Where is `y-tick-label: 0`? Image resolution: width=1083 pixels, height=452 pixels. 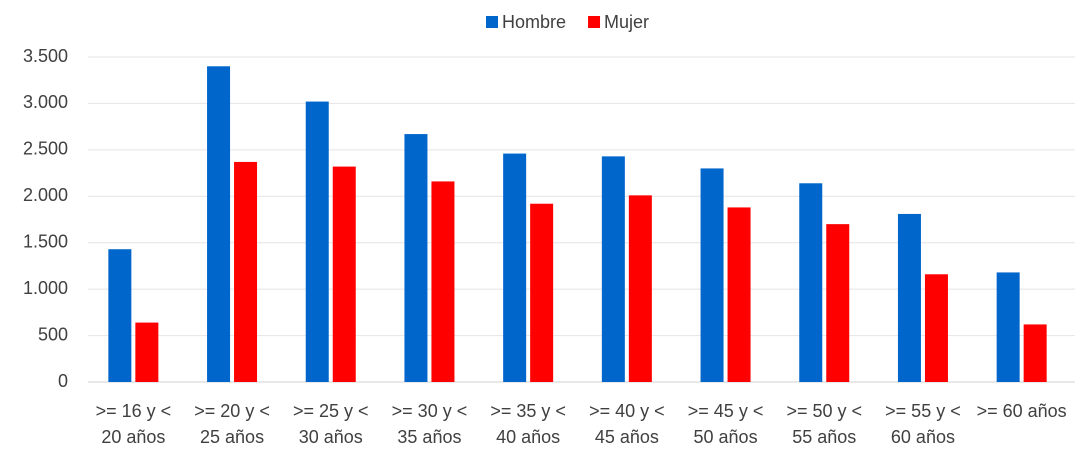 y-tick-label: 0 is located at coordinates (63, 381).